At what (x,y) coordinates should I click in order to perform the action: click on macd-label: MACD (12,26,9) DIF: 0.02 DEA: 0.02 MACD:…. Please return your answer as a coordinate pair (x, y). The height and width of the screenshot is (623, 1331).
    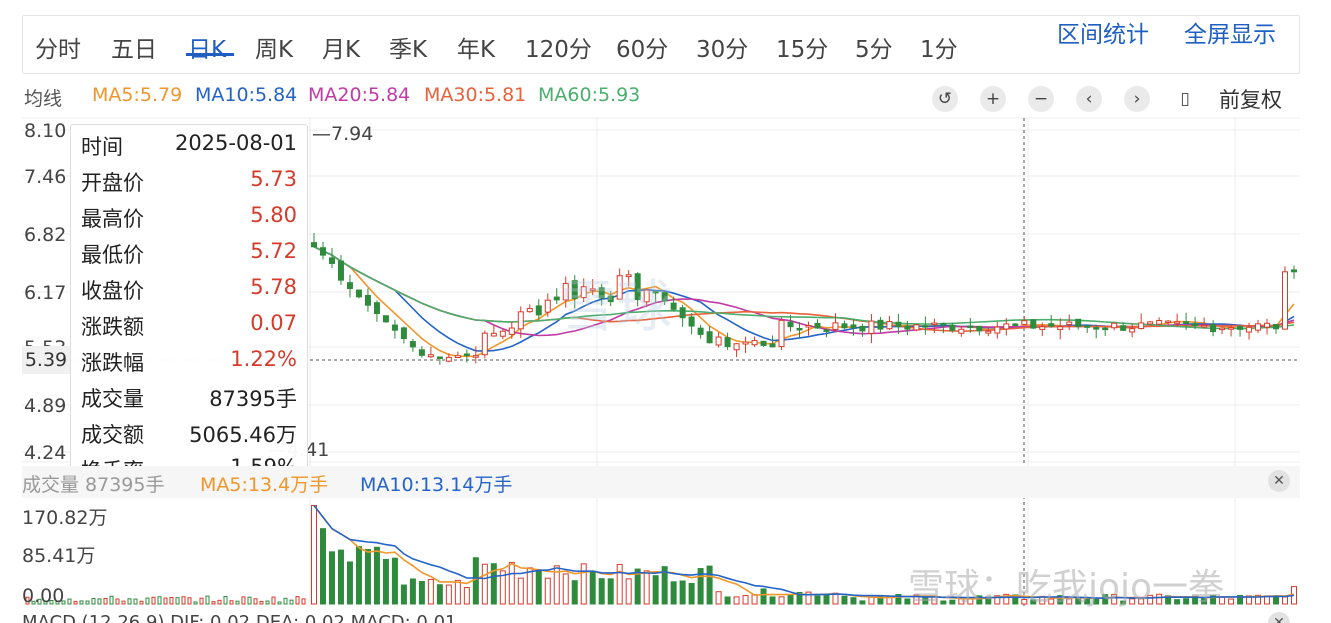
    Looking at the image, I should click on (239, 617).